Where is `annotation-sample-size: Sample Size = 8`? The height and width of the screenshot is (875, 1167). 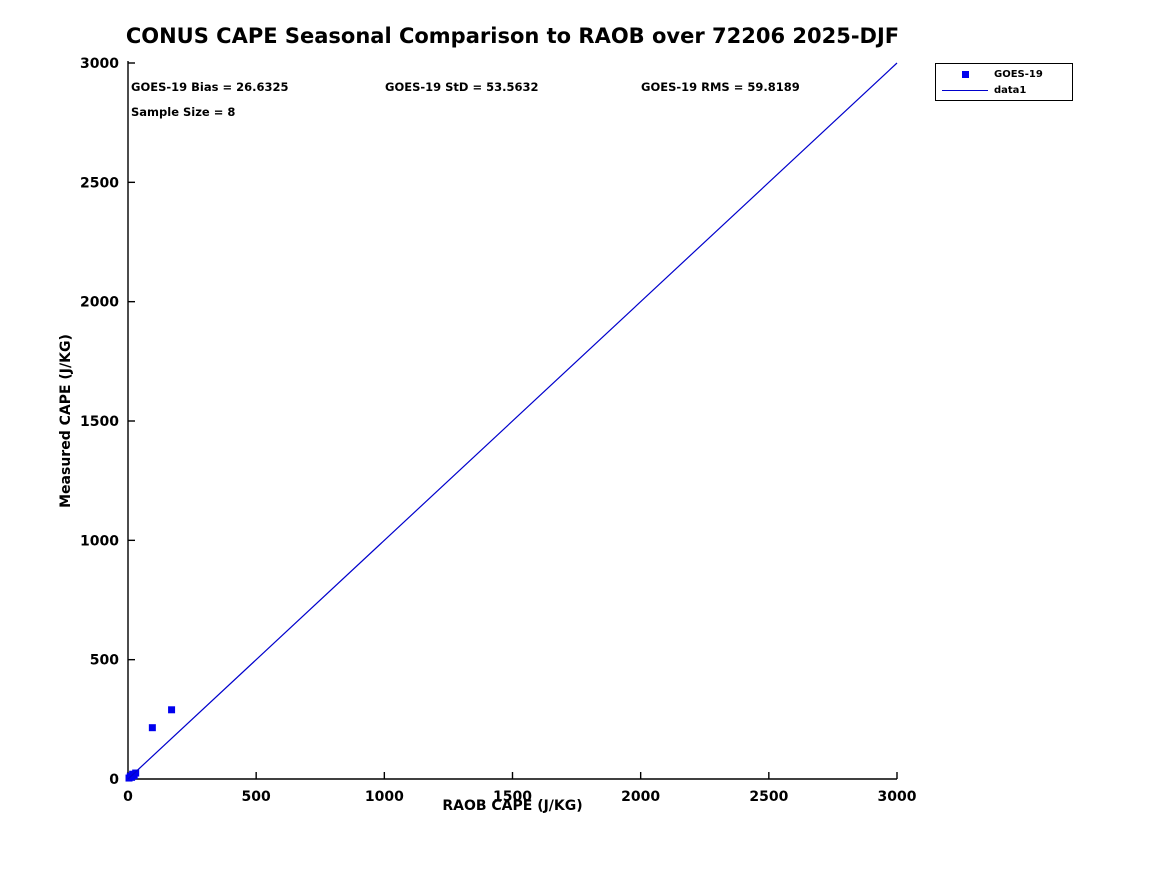
annotation-sample-size: Sample Size = 8 is located at coordinates (183, 112).